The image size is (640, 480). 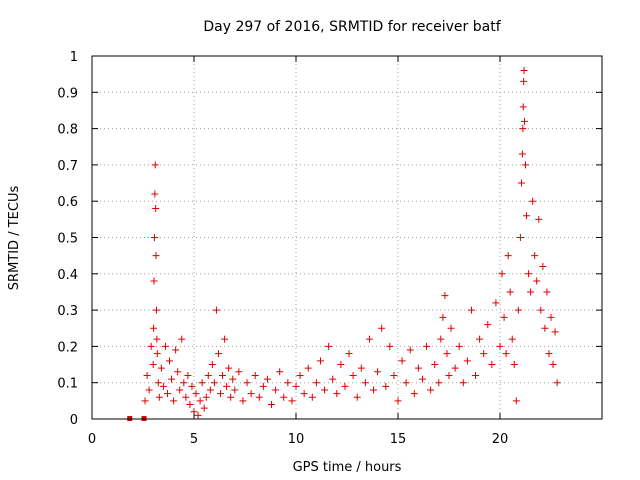 What do you see at coordinates (347, 467) in the screenshot?
I see `x-axis-label: GPS time / hours` at bounding box center [347, 467].